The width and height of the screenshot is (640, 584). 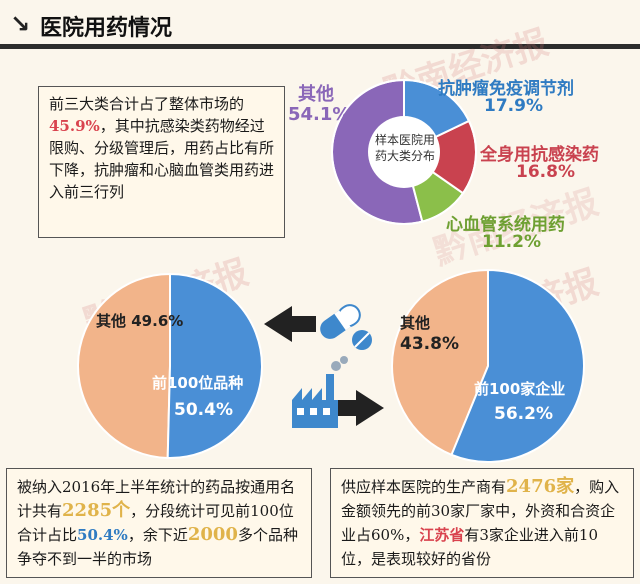 I want to click on pill-capsule-icon, so click(x=346, y=327).